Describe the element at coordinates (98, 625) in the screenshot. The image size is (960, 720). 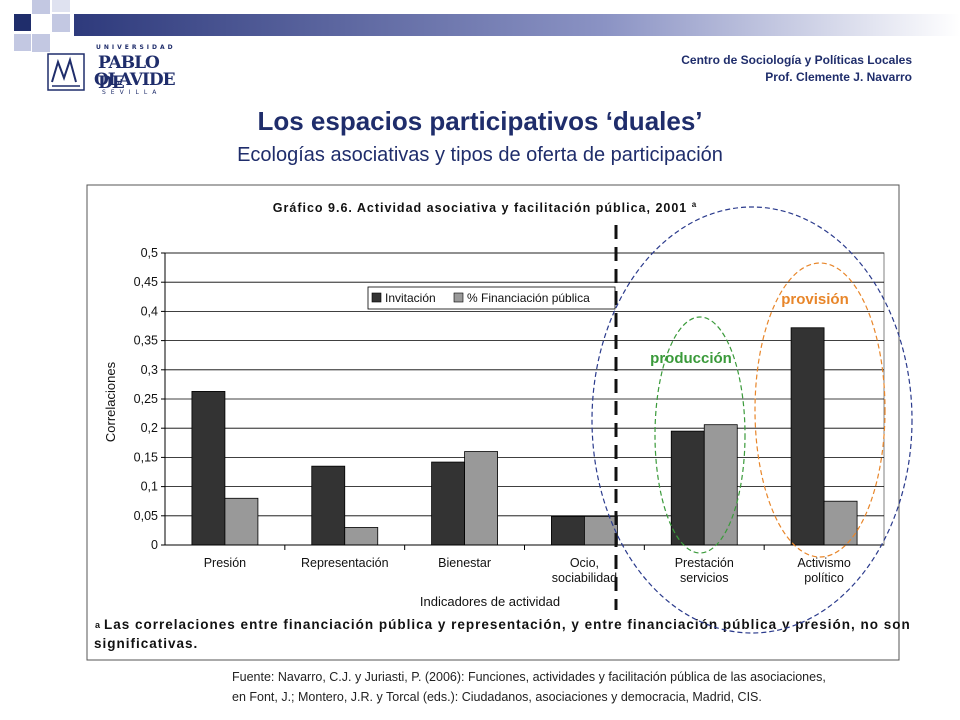
I see `footnote-mark: a` at that location.